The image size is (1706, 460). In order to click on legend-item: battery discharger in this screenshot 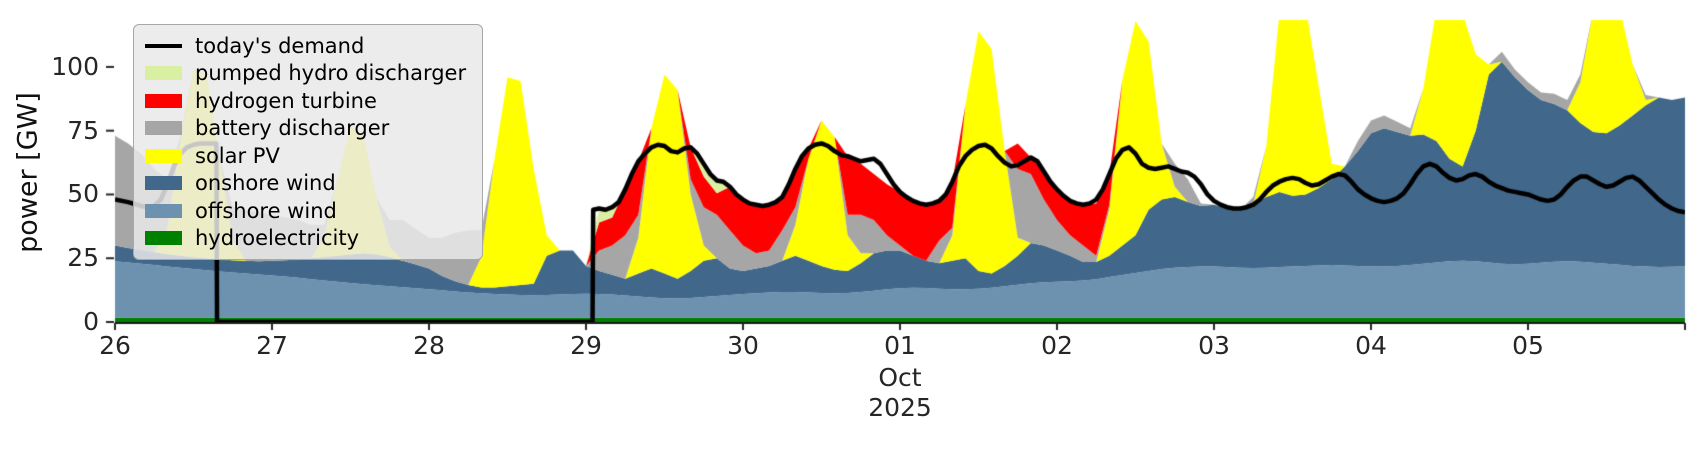, I will do `click(305, 129)`.